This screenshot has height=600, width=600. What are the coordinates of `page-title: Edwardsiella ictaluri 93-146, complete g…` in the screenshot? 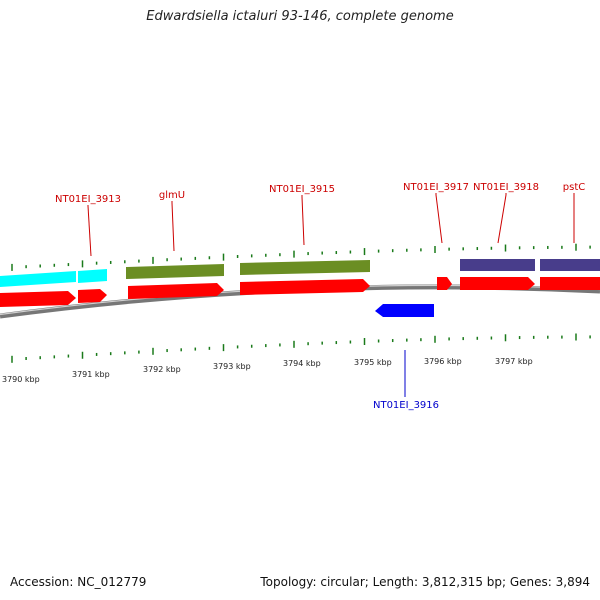 It's located at (300, 16).